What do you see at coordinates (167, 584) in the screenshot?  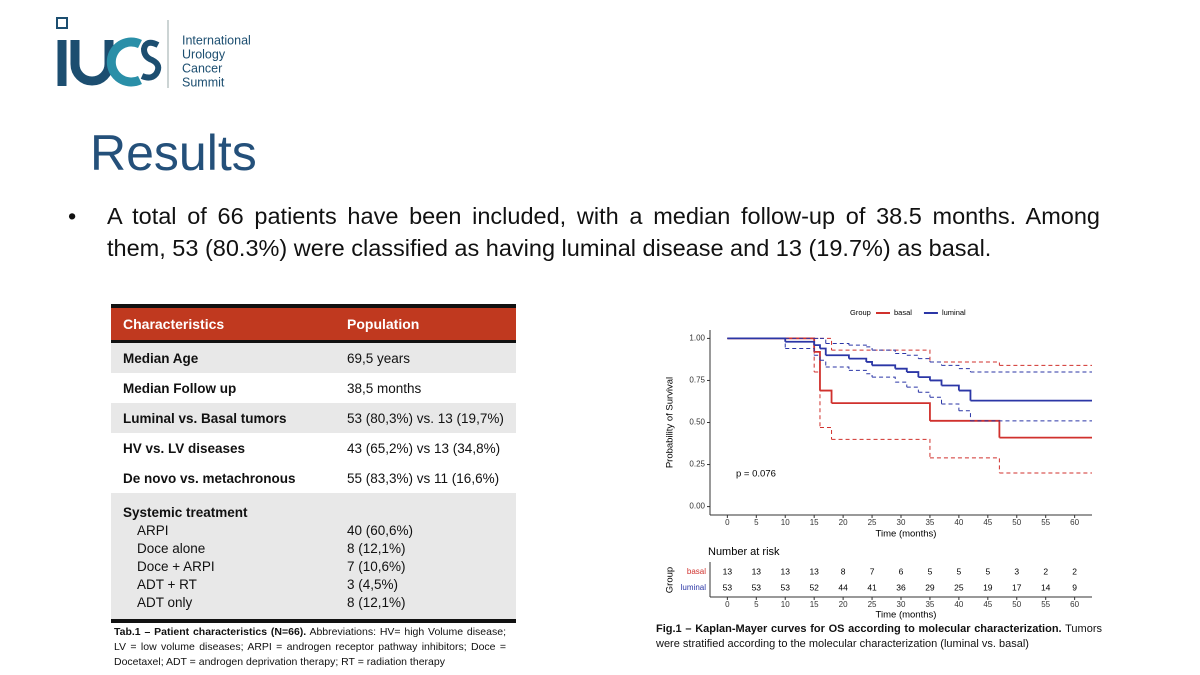 I see `table-cell: ADT + RT` at bounding box center [167, 584].